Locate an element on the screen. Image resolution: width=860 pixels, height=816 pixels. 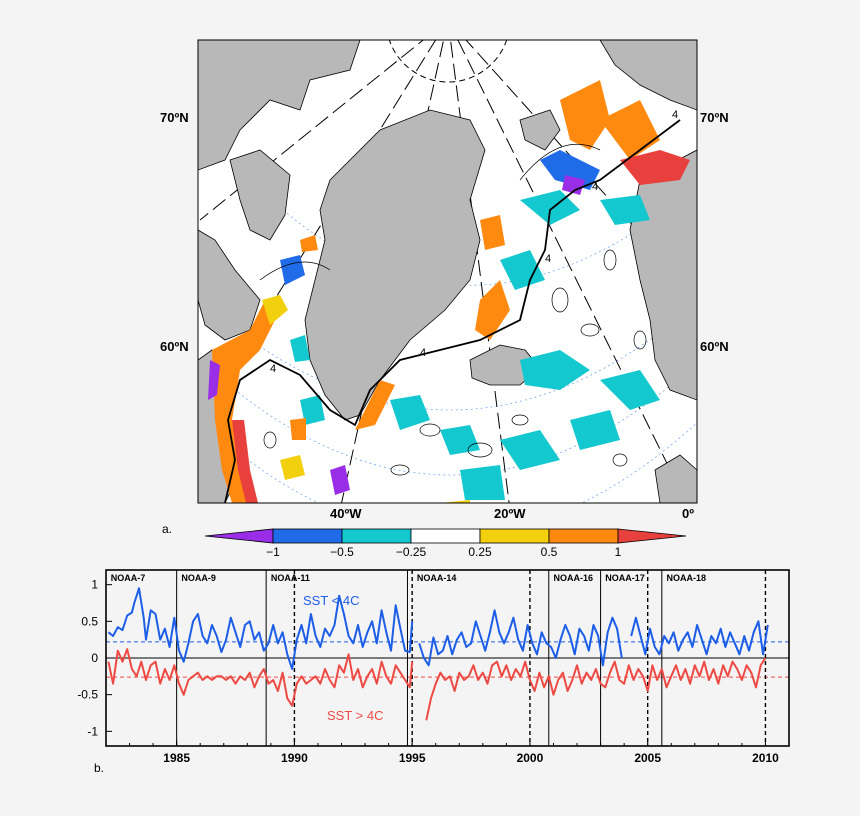
satellite-label: NOAA-14 is located at coordinates (437, 578).